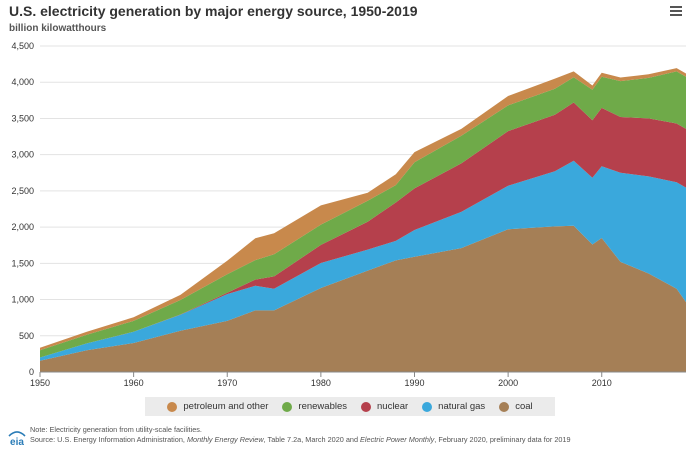  I want to click on y-tick-label: 500, so click(26, 336).